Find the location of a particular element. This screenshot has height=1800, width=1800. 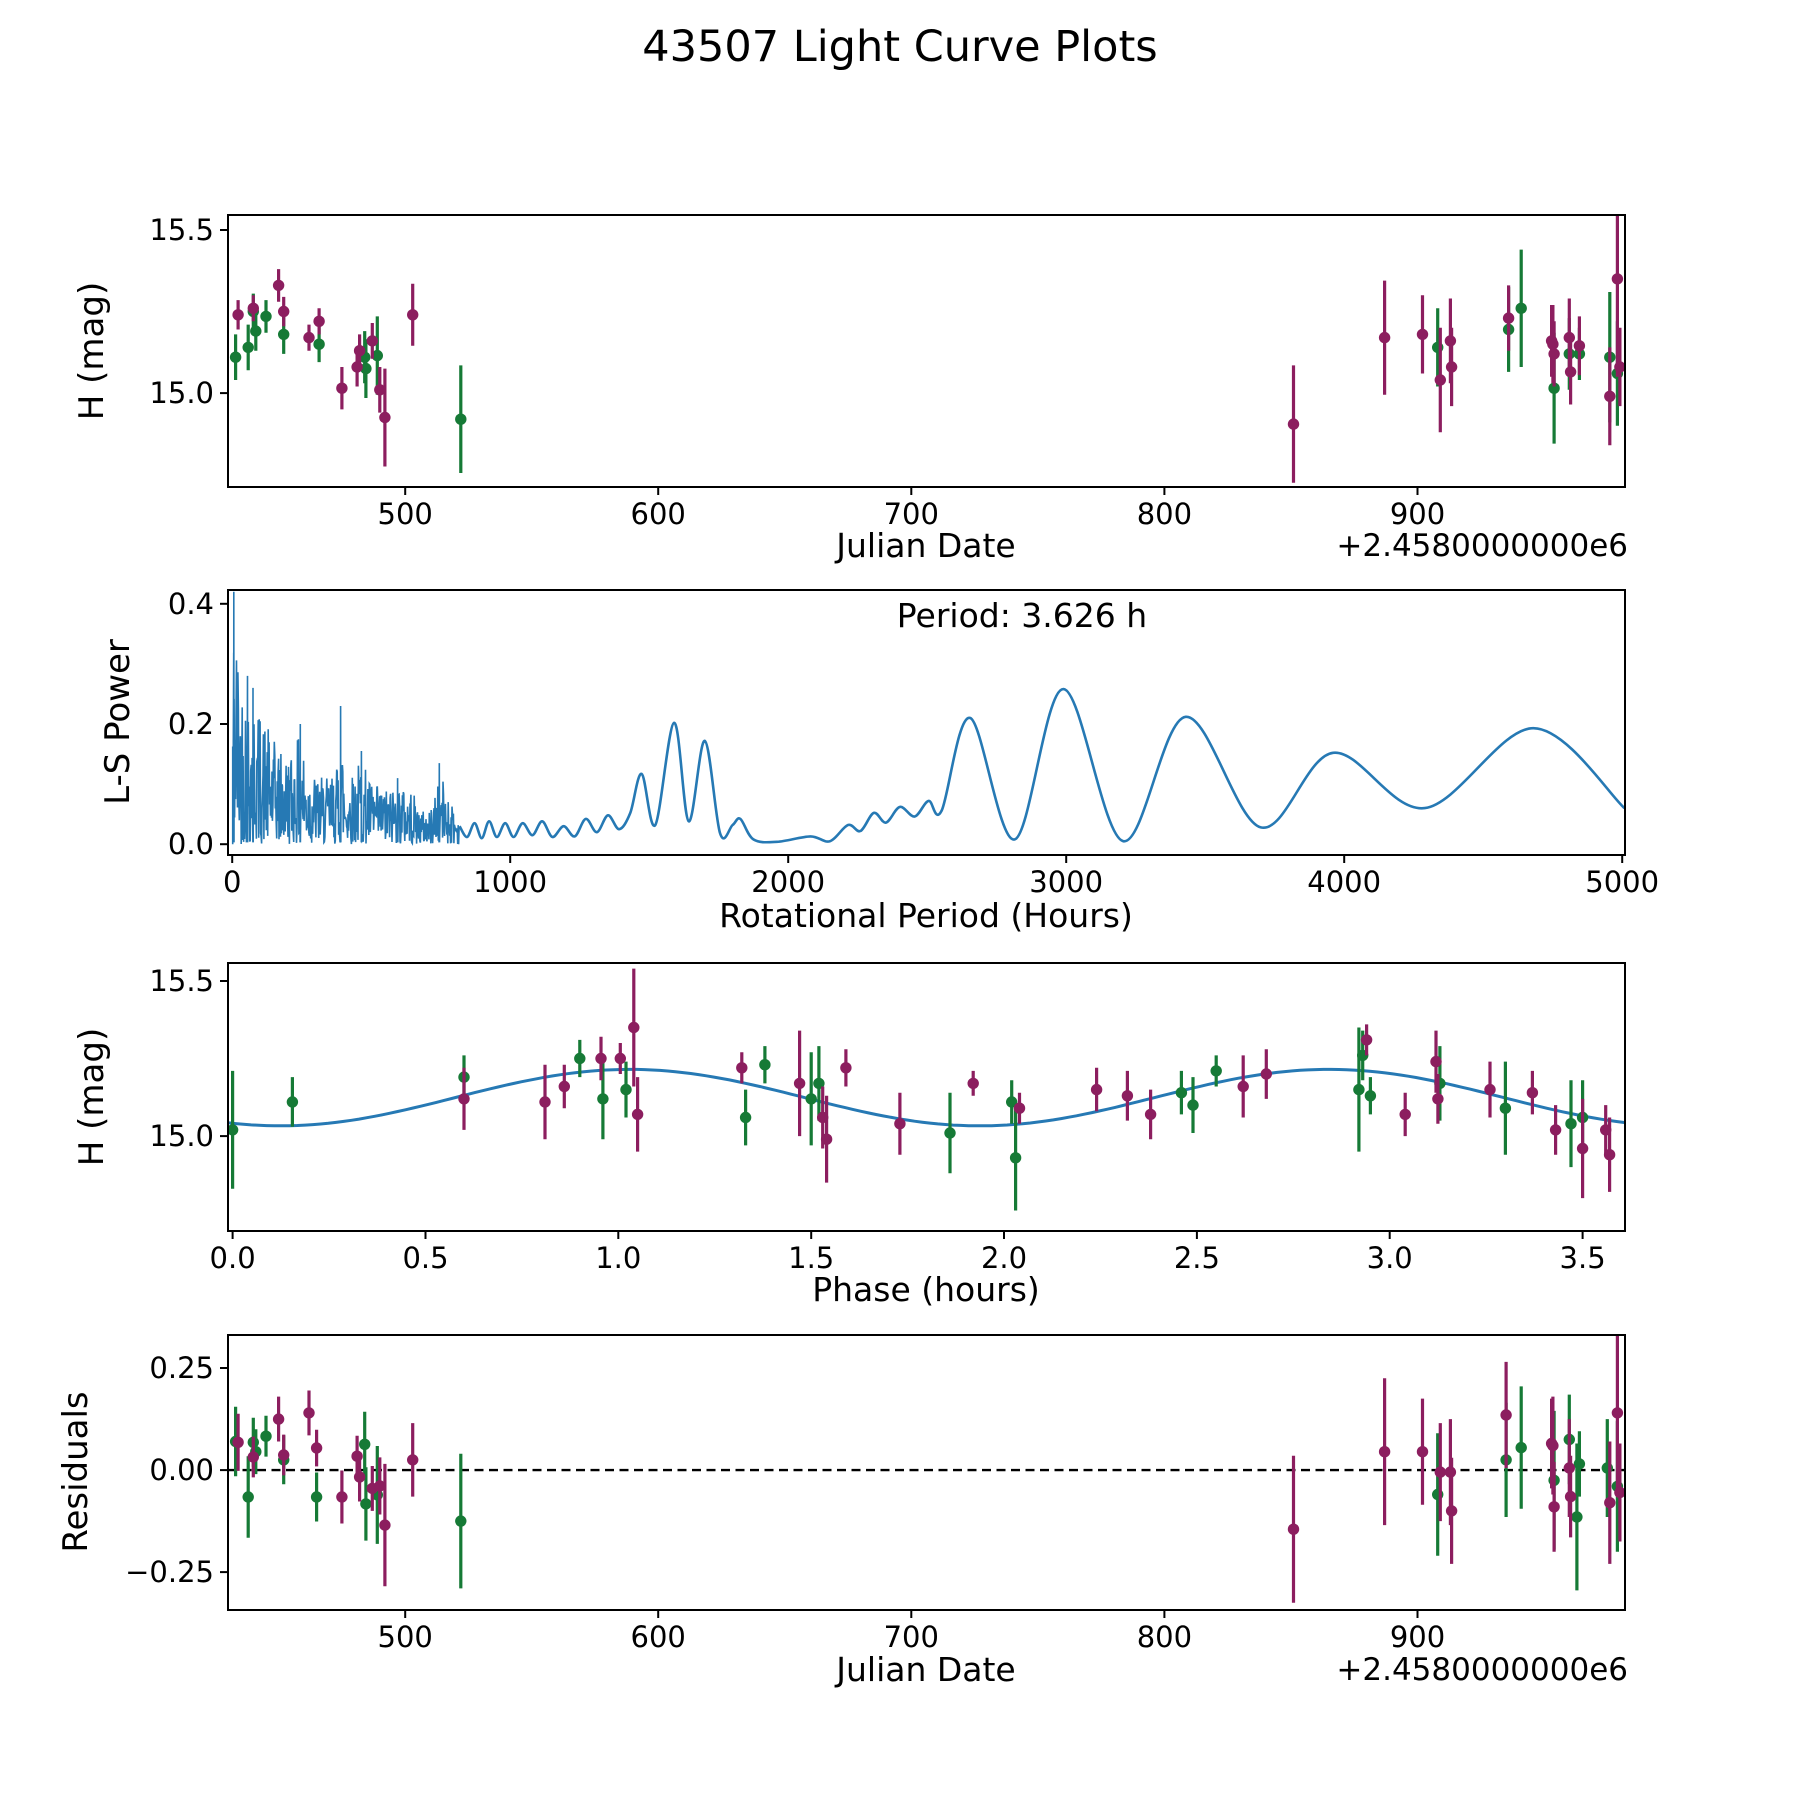

plot-area-pg is located at coordinates (928, 719).